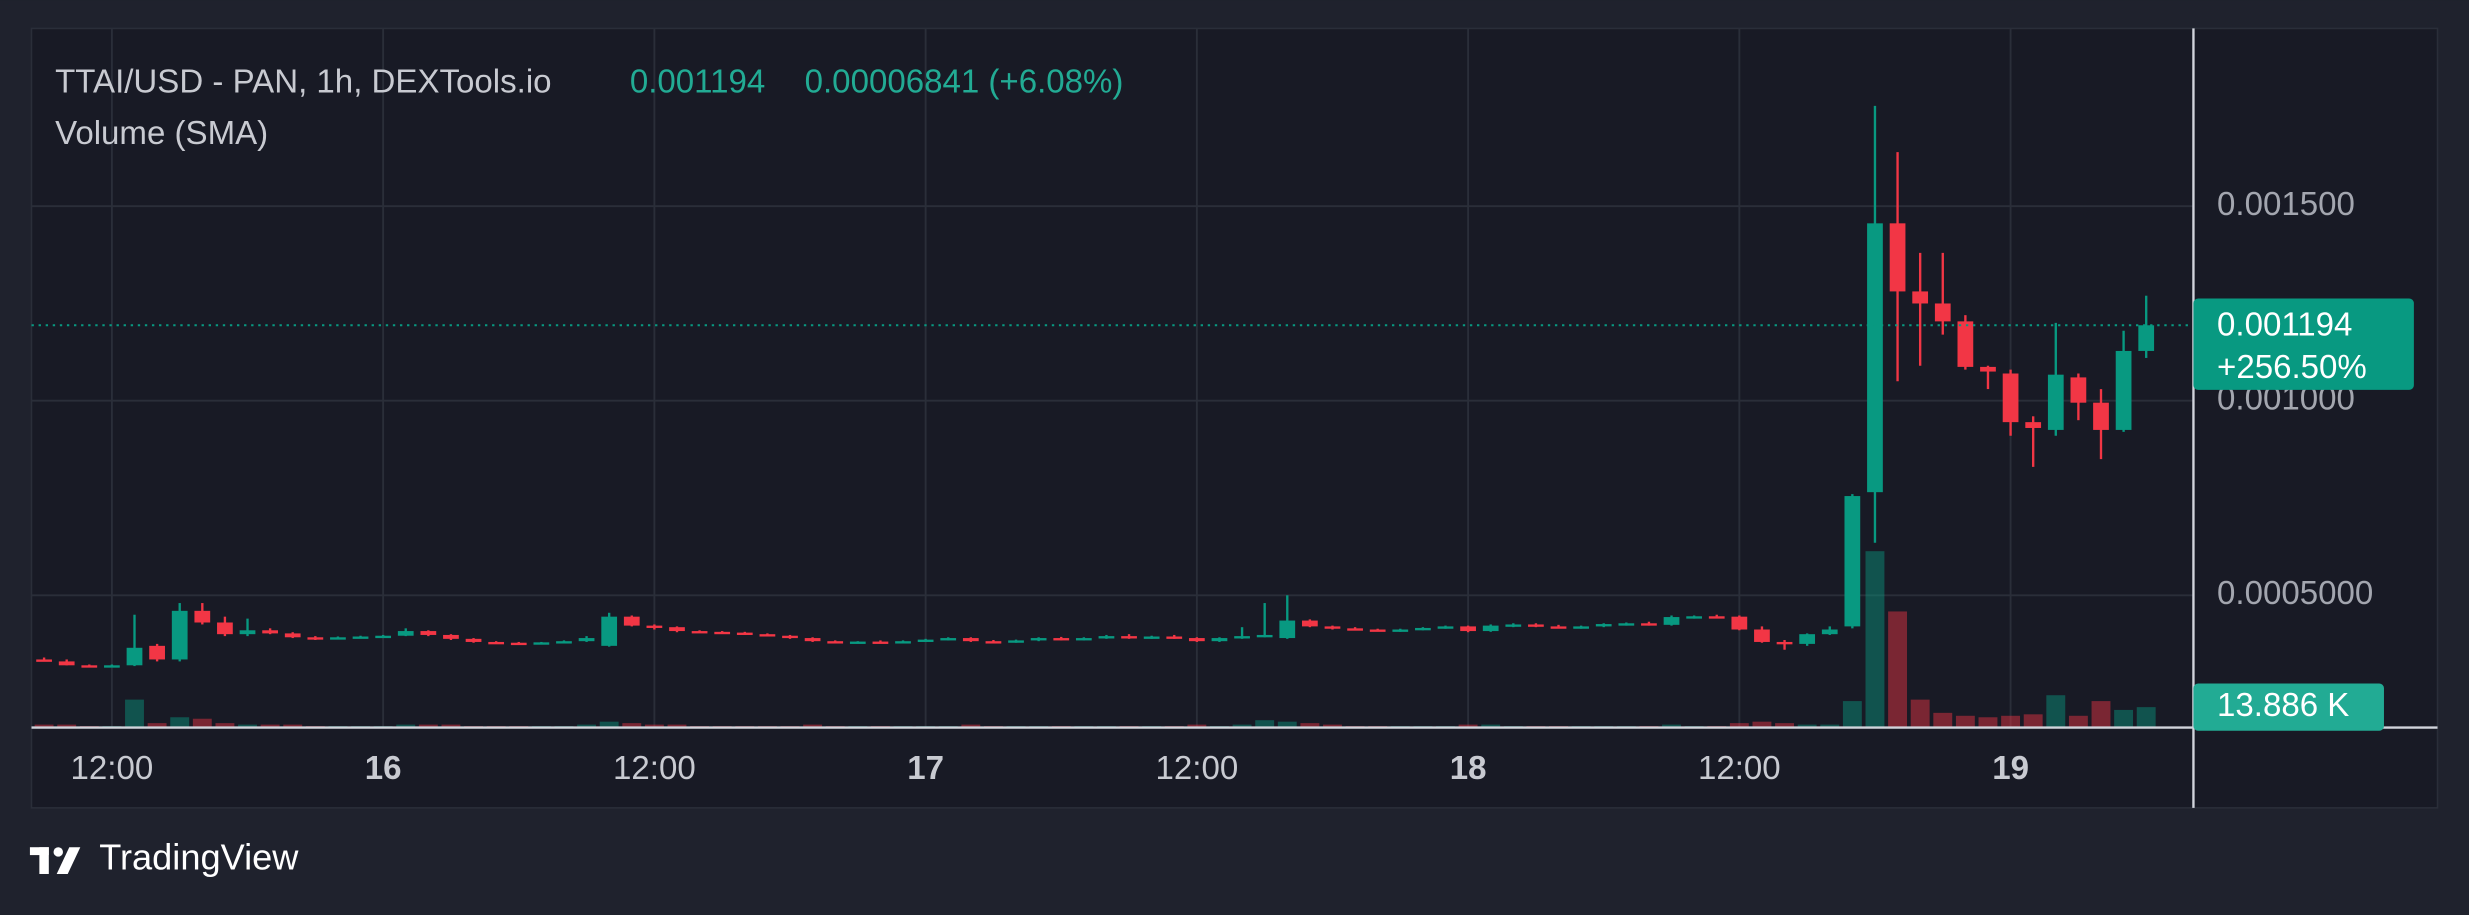  Describe the element at coordinates (2292, 367) in the screenshot. I see `change-percent-label: +256.50%` at that location.